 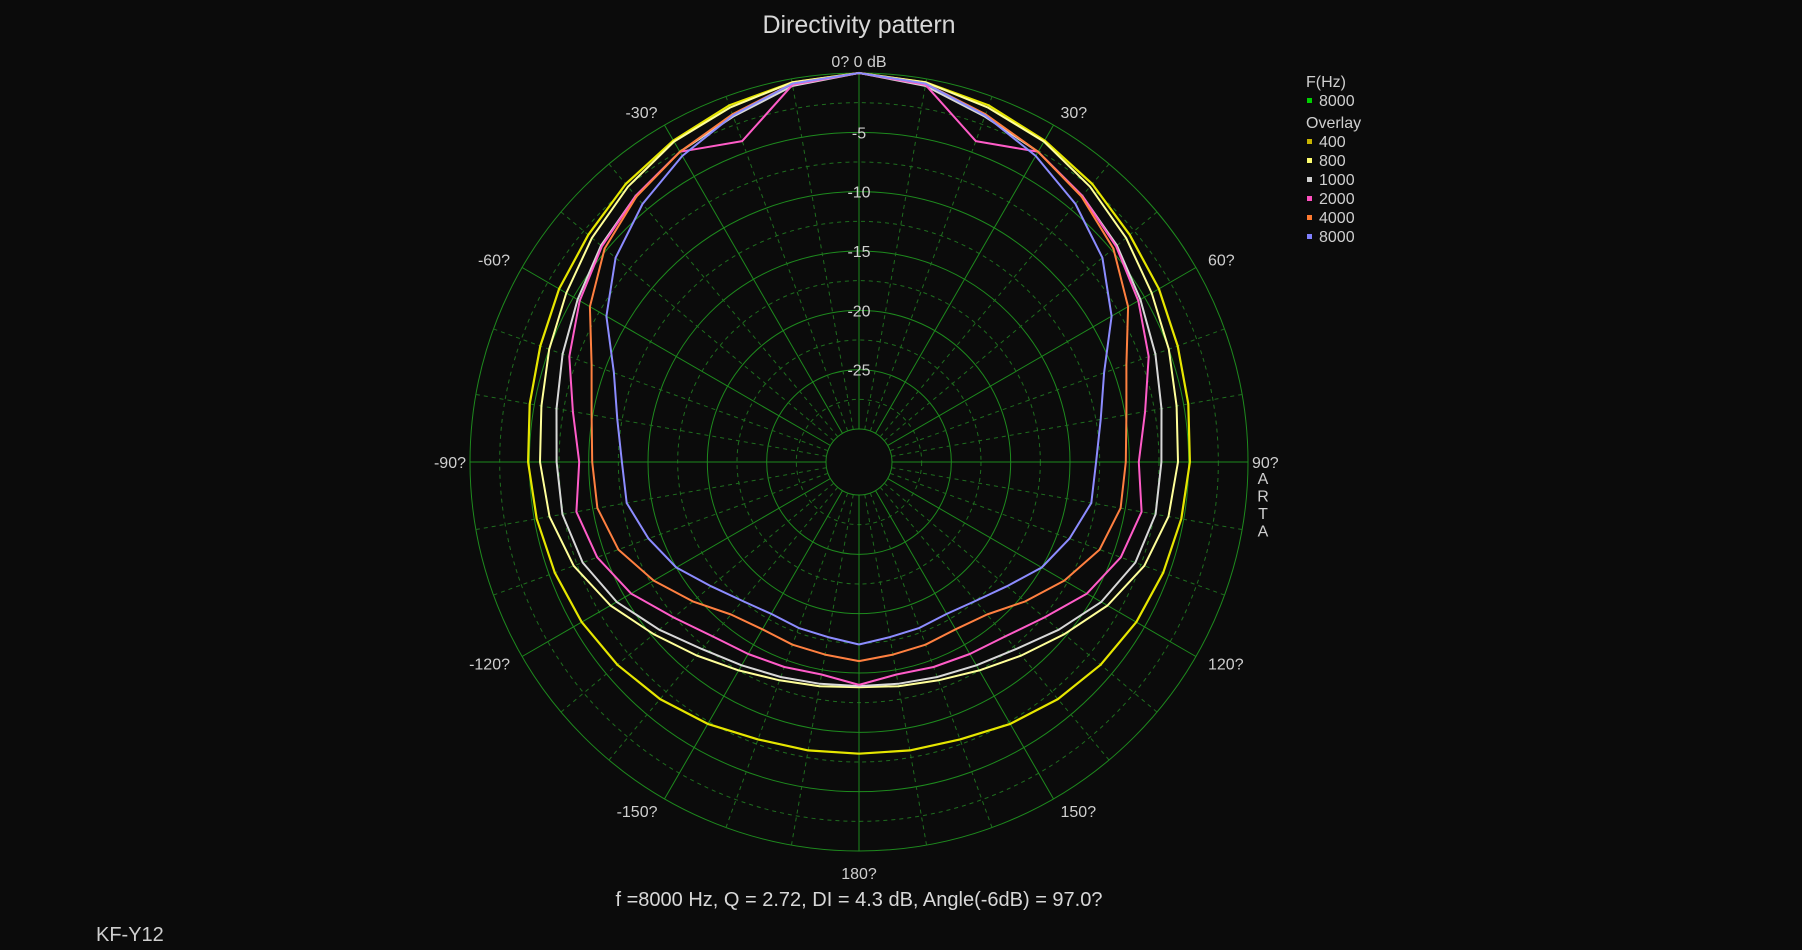 What do you see at coordinates (859, 462) in the screenshot?
I see `grid-circle-major` at bounding box center [859, 462].